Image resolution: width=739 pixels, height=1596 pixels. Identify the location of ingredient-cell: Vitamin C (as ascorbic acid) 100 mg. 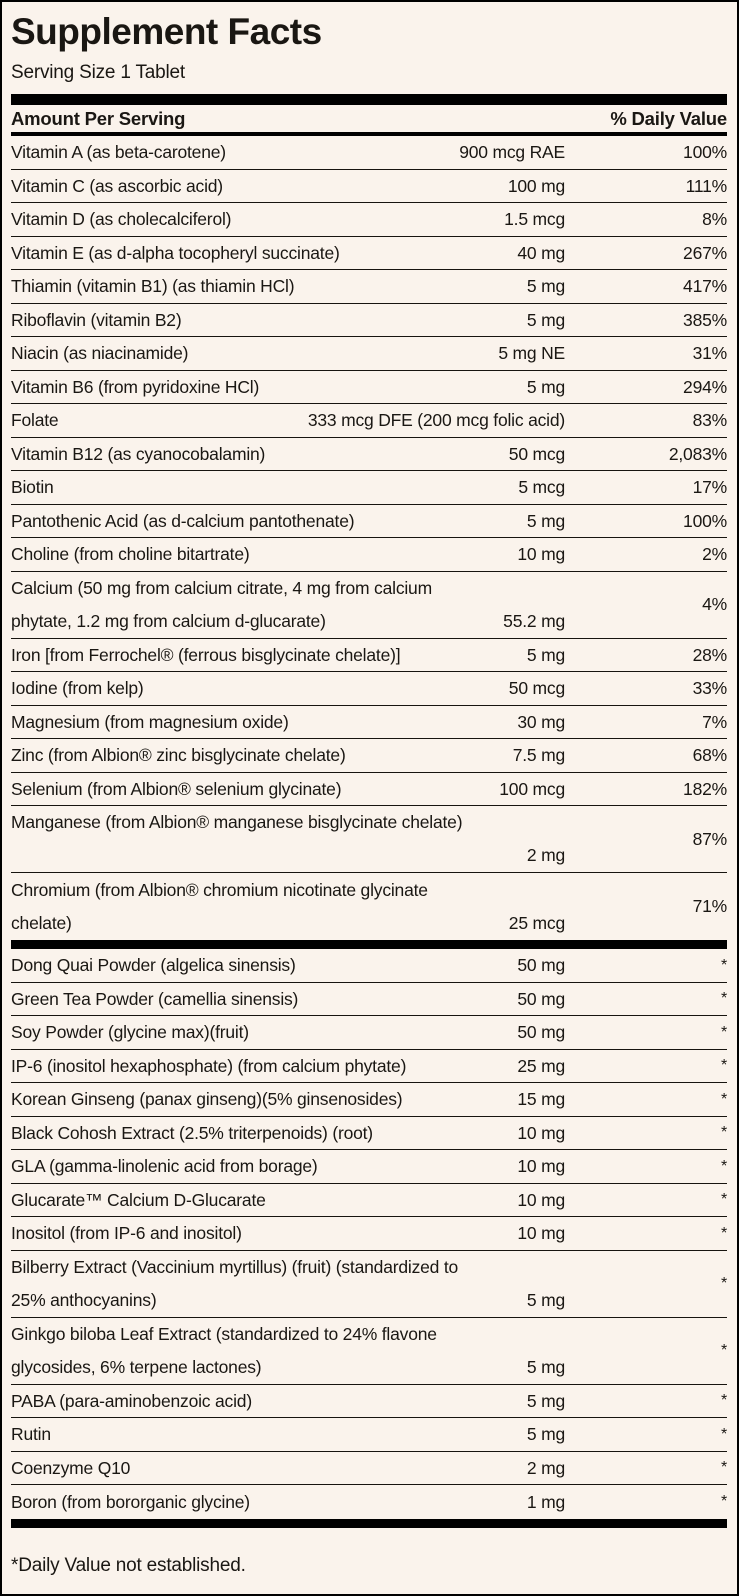
(288, 186).